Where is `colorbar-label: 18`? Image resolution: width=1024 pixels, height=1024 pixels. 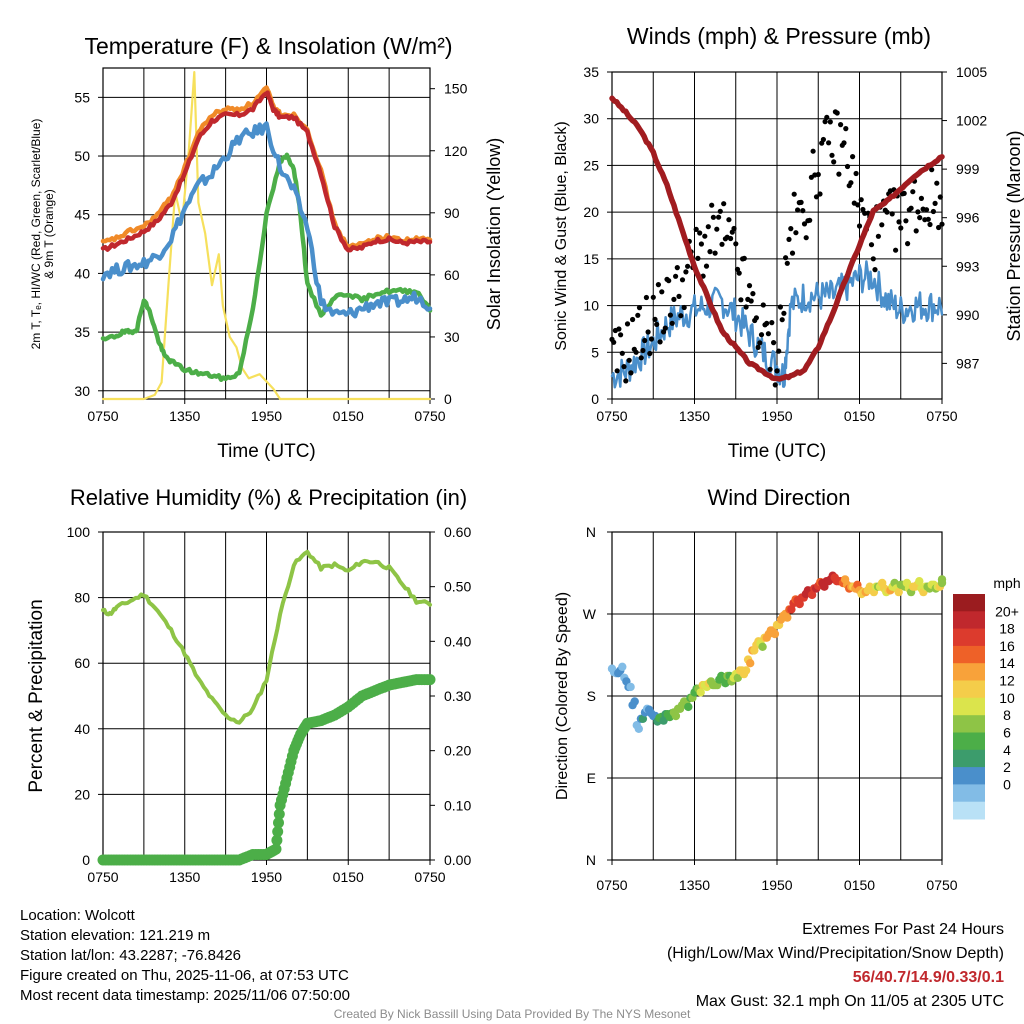 colorbar-label: 18 is located at coordinates (1007, 629).